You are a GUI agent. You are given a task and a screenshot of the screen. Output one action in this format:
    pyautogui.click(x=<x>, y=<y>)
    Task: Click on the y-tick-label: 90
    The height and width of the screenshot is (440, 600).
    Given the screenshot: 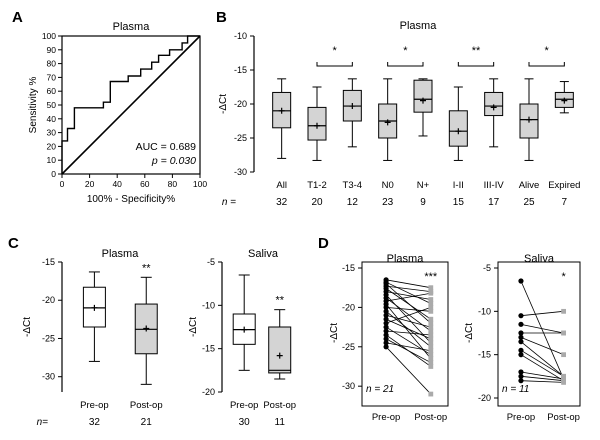 What is the action you would take?
    pyautogui.click(x=52, y=50)
    